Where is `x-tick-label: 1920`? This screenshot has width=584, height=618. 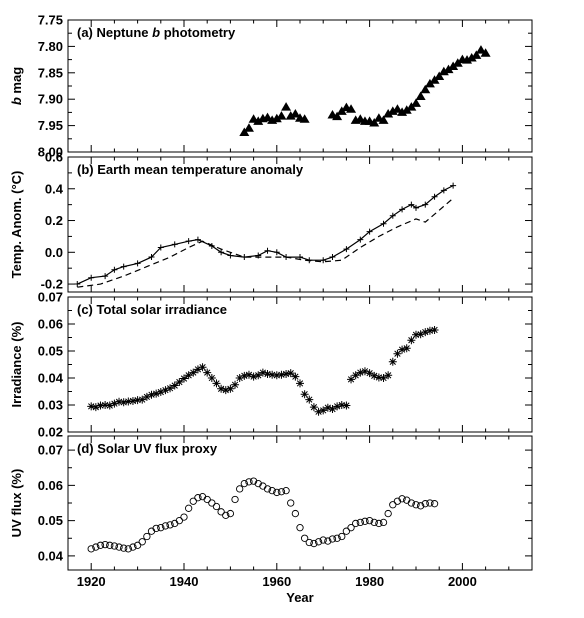
x-tick-label: 1920 is located at coordinates (91, 581).